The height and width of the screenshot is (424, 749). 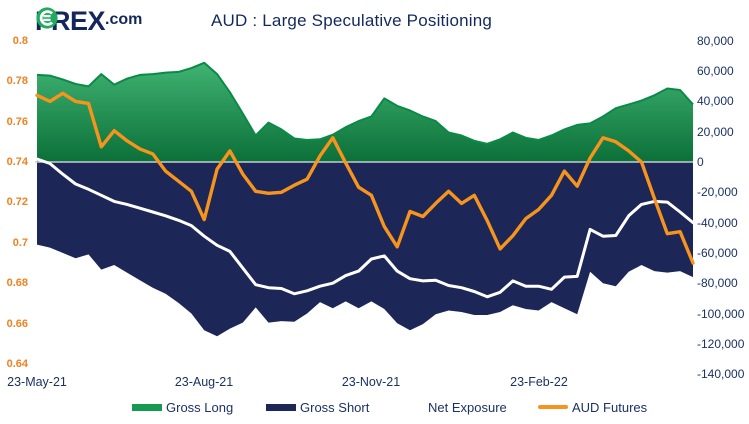 I want to click on net-exposure-swatch-icon, so click(x=409, y=407).